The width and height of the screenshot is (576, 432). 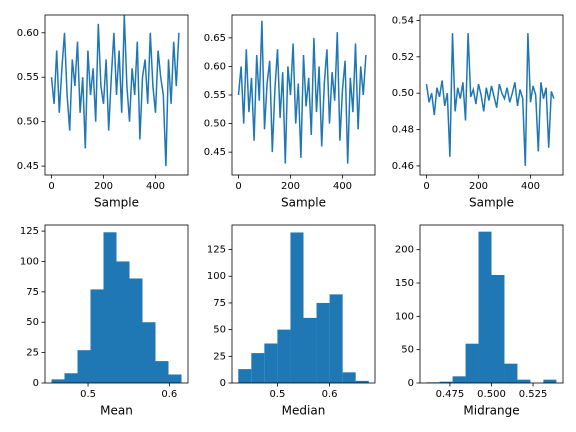 What do you see at coordinates (404, 283) in the screenshot?
I see `y-tick-label: 150` at bounding box center [404, 283].